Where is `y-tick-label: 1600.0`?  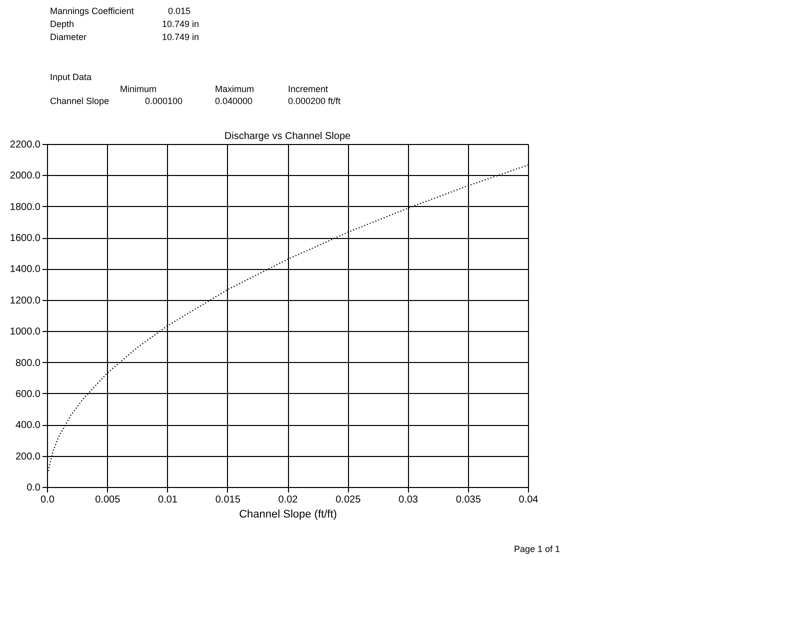 y-tick-label: 1600.0 is located at coordinates (25, 238).